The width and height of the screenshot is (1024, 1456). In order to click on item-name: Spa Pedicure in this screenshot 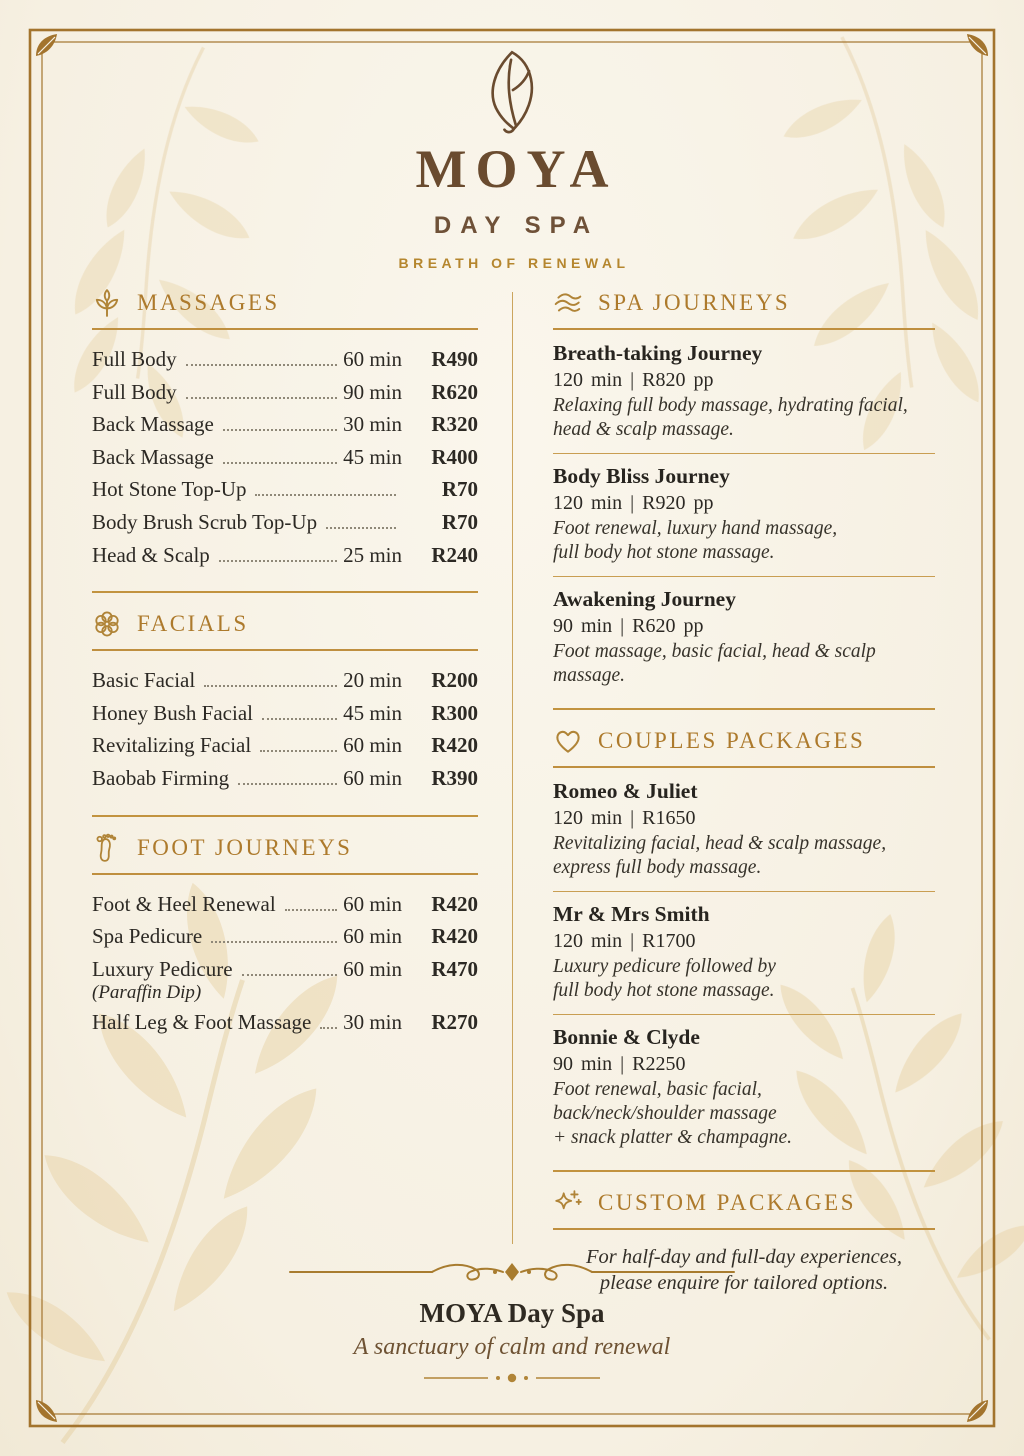, I will do `click(147, 936)`.